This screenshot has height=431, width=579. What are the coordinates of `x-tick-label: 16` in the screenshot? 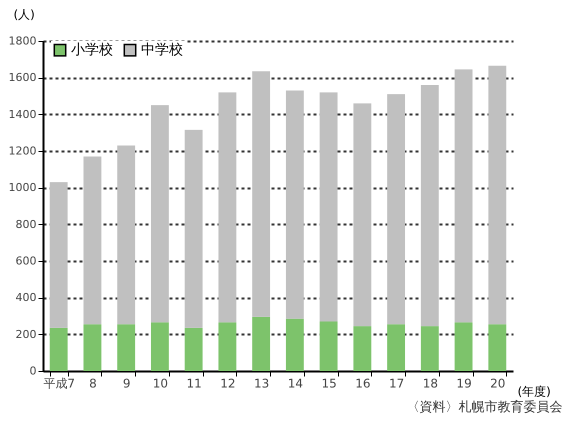 It's located at (362, 383).